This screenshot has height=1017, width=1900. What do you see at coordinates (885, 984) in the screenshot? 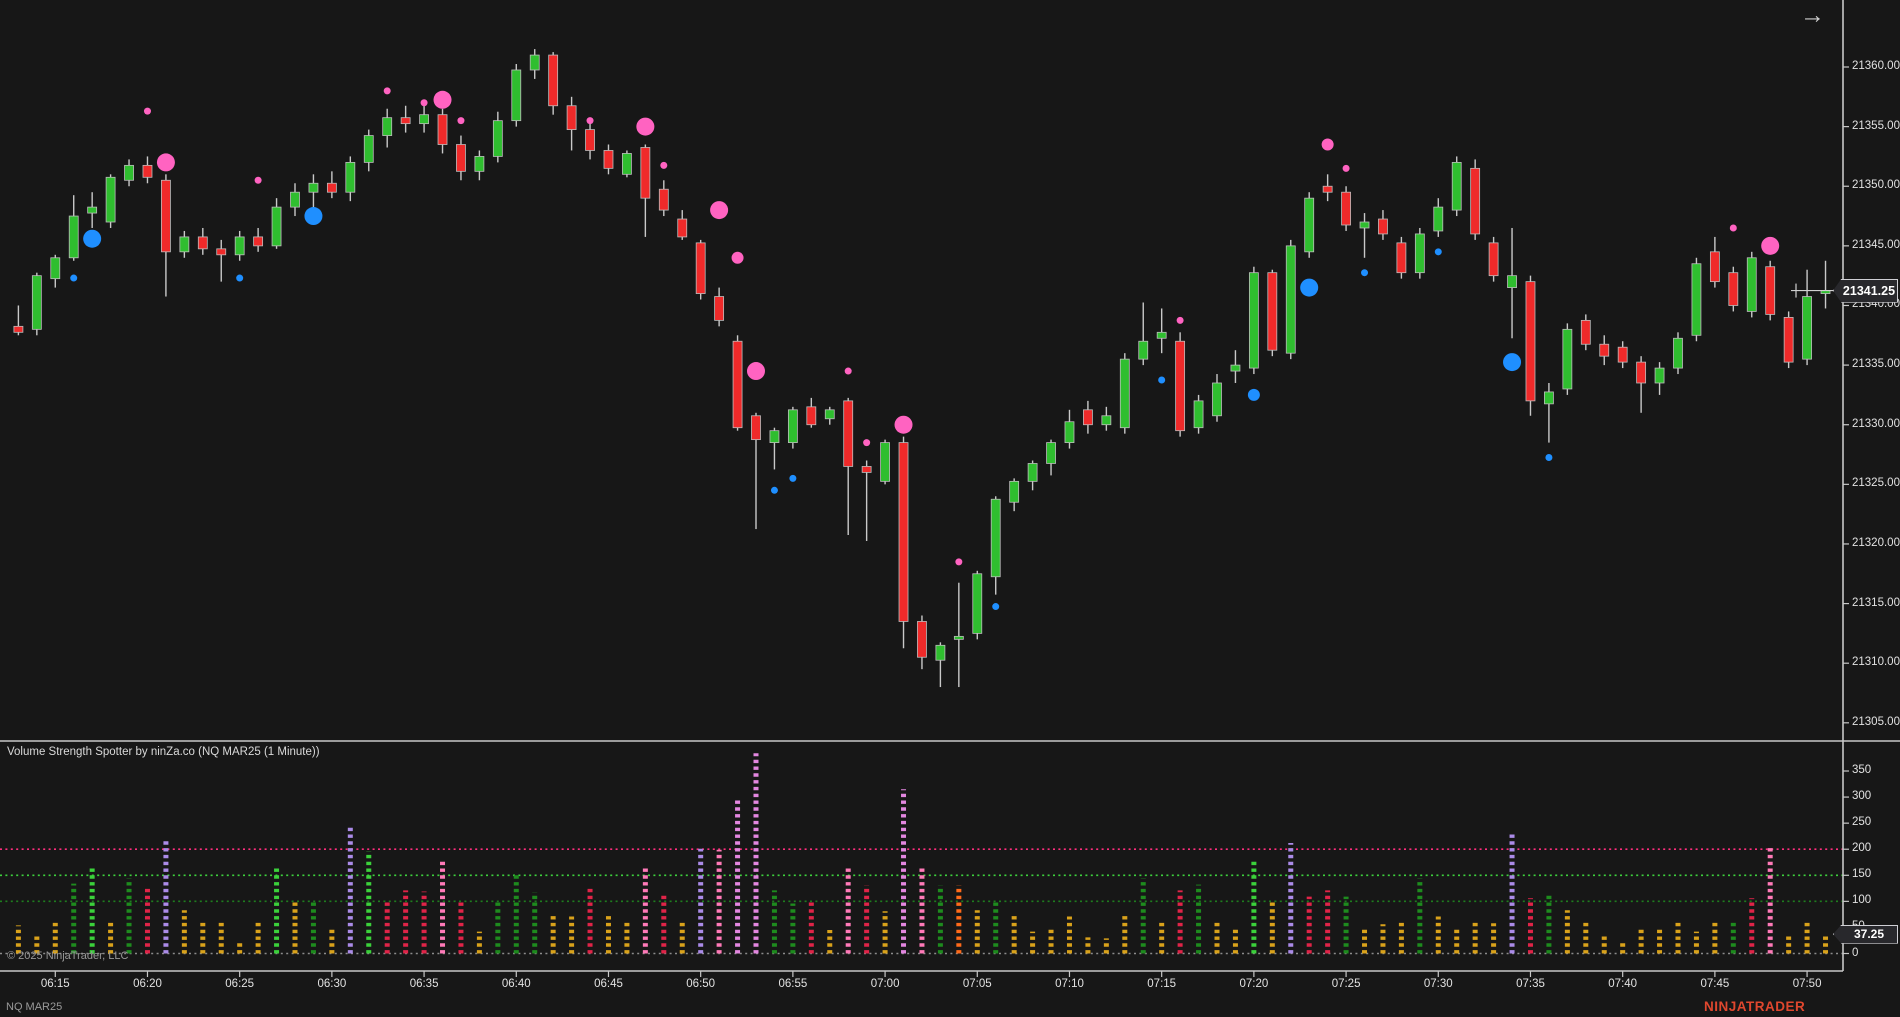
I see `time-axis-label: 07:00` at bounding box center [885, 984].